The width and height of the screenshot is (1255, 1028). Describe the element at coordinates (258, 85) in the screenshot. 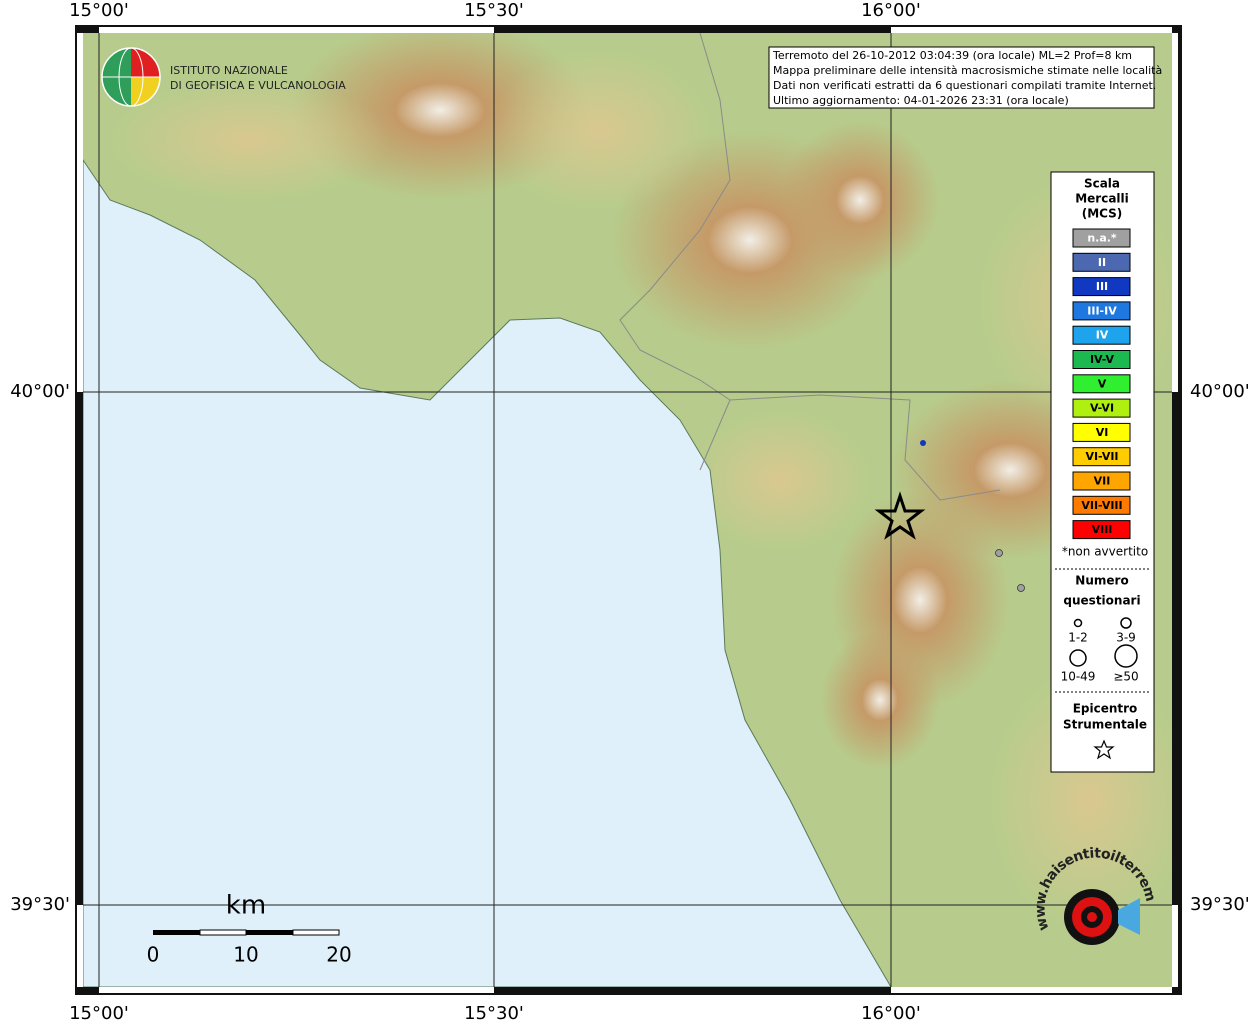

I see `logo-text: DI GEOFISICA E VULCANOLOGIA` at that location.